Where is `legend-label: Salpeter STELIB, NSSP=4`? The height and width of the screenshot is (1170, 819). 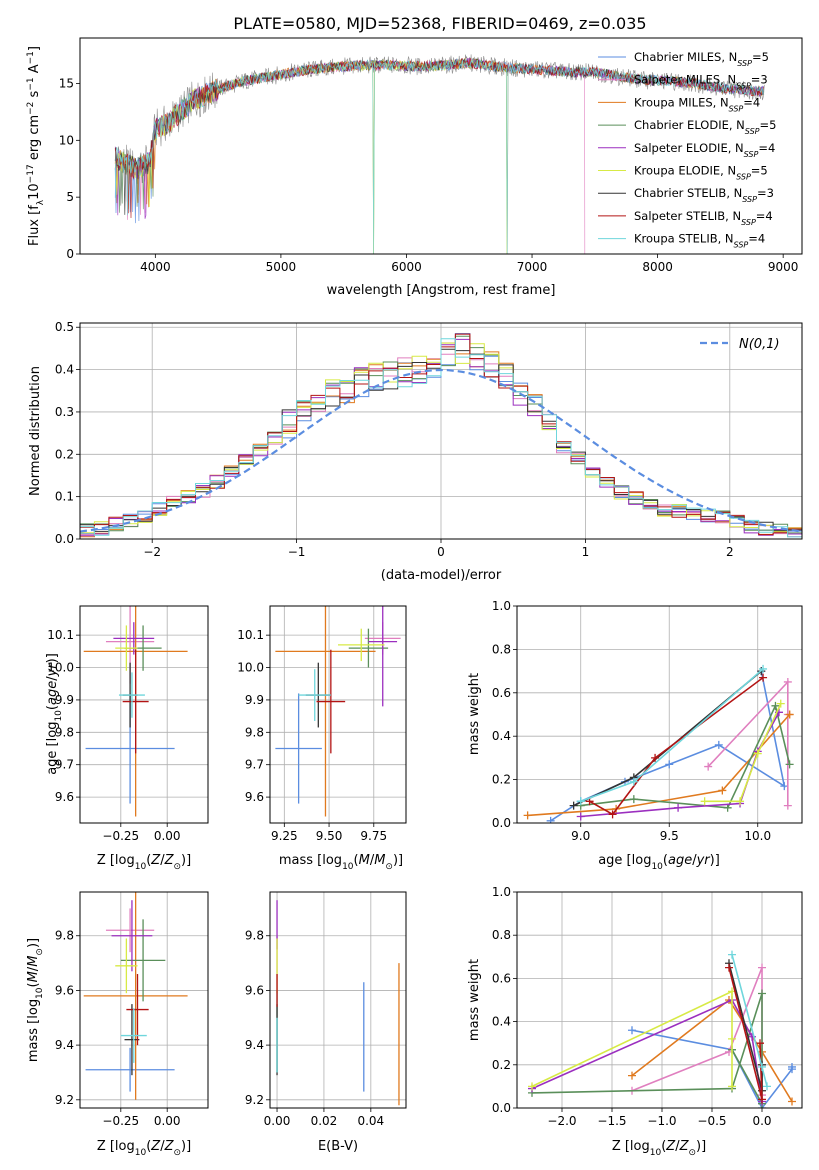 legend-label: Salpeter STELIB, NSSP=4 is located at coordinates (703, 218).